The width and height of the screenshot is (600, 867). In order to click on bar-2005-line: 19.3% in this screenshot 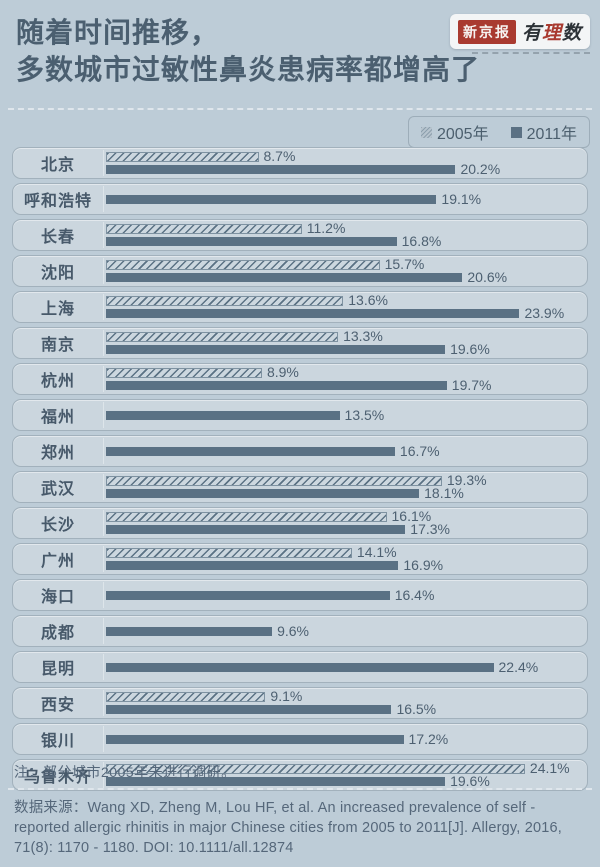, I will do `click(346, 480)`.